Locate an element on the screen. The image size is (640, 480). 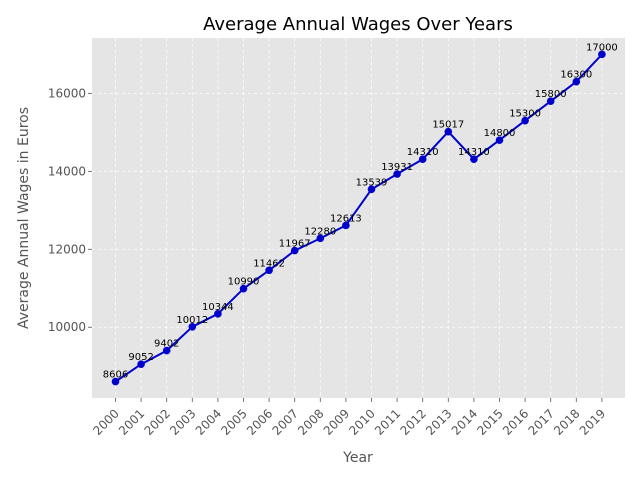
chart-title: Average Annual Wages Over Years is located at coordinates (358, 24).